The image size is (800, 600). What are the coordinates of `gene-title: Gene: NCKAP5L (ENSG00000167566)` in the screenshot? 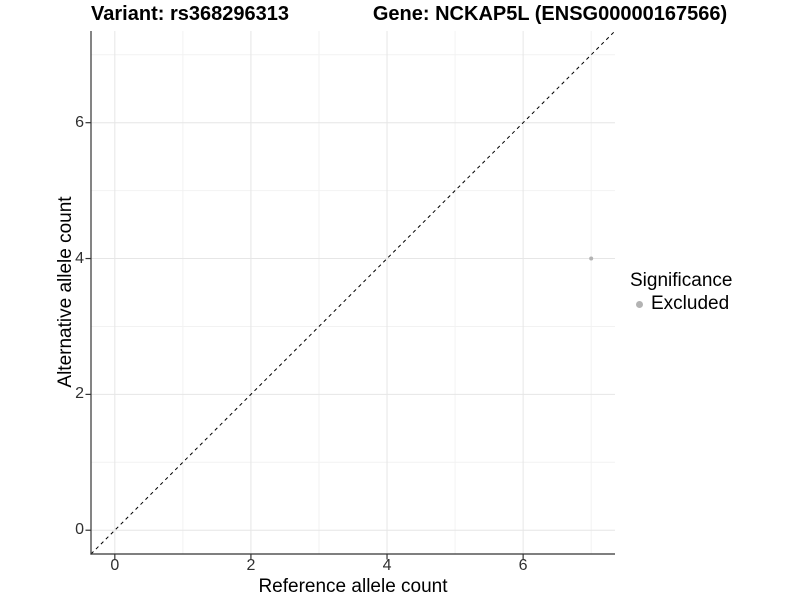 It's located at (550, 14).